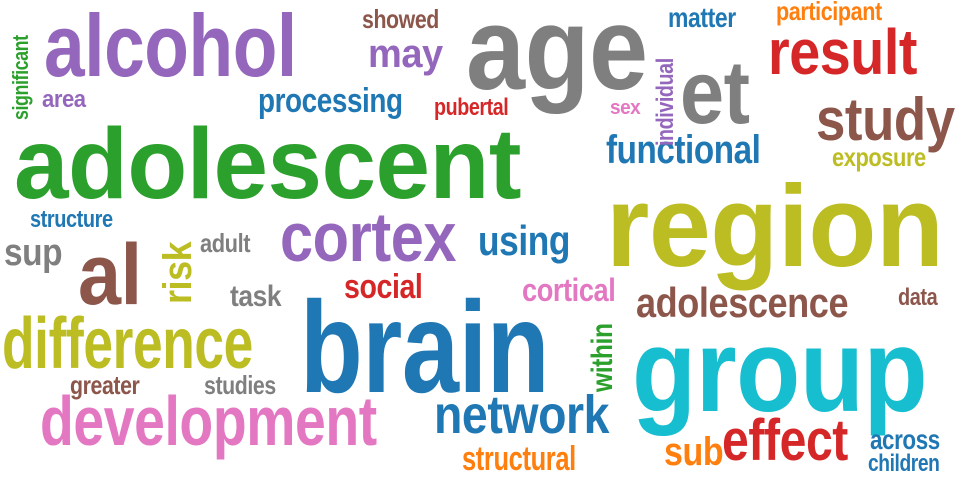 The height and width of the screenshot is (480, 960). What do you see at coordinates (256, 296) in the screenshot?
I see `word-task: task` at bounding box center [256, 296].